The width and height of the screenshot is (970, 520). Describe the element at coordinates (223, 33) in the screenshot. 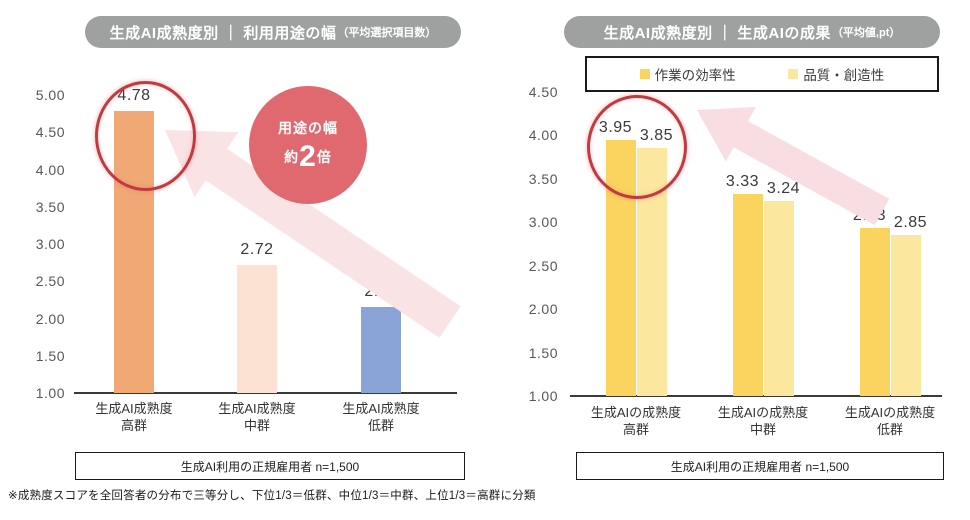

I see `left-chart-title-text: 生成AI成熟度別 ｜ 利用用途の幅` at that location.